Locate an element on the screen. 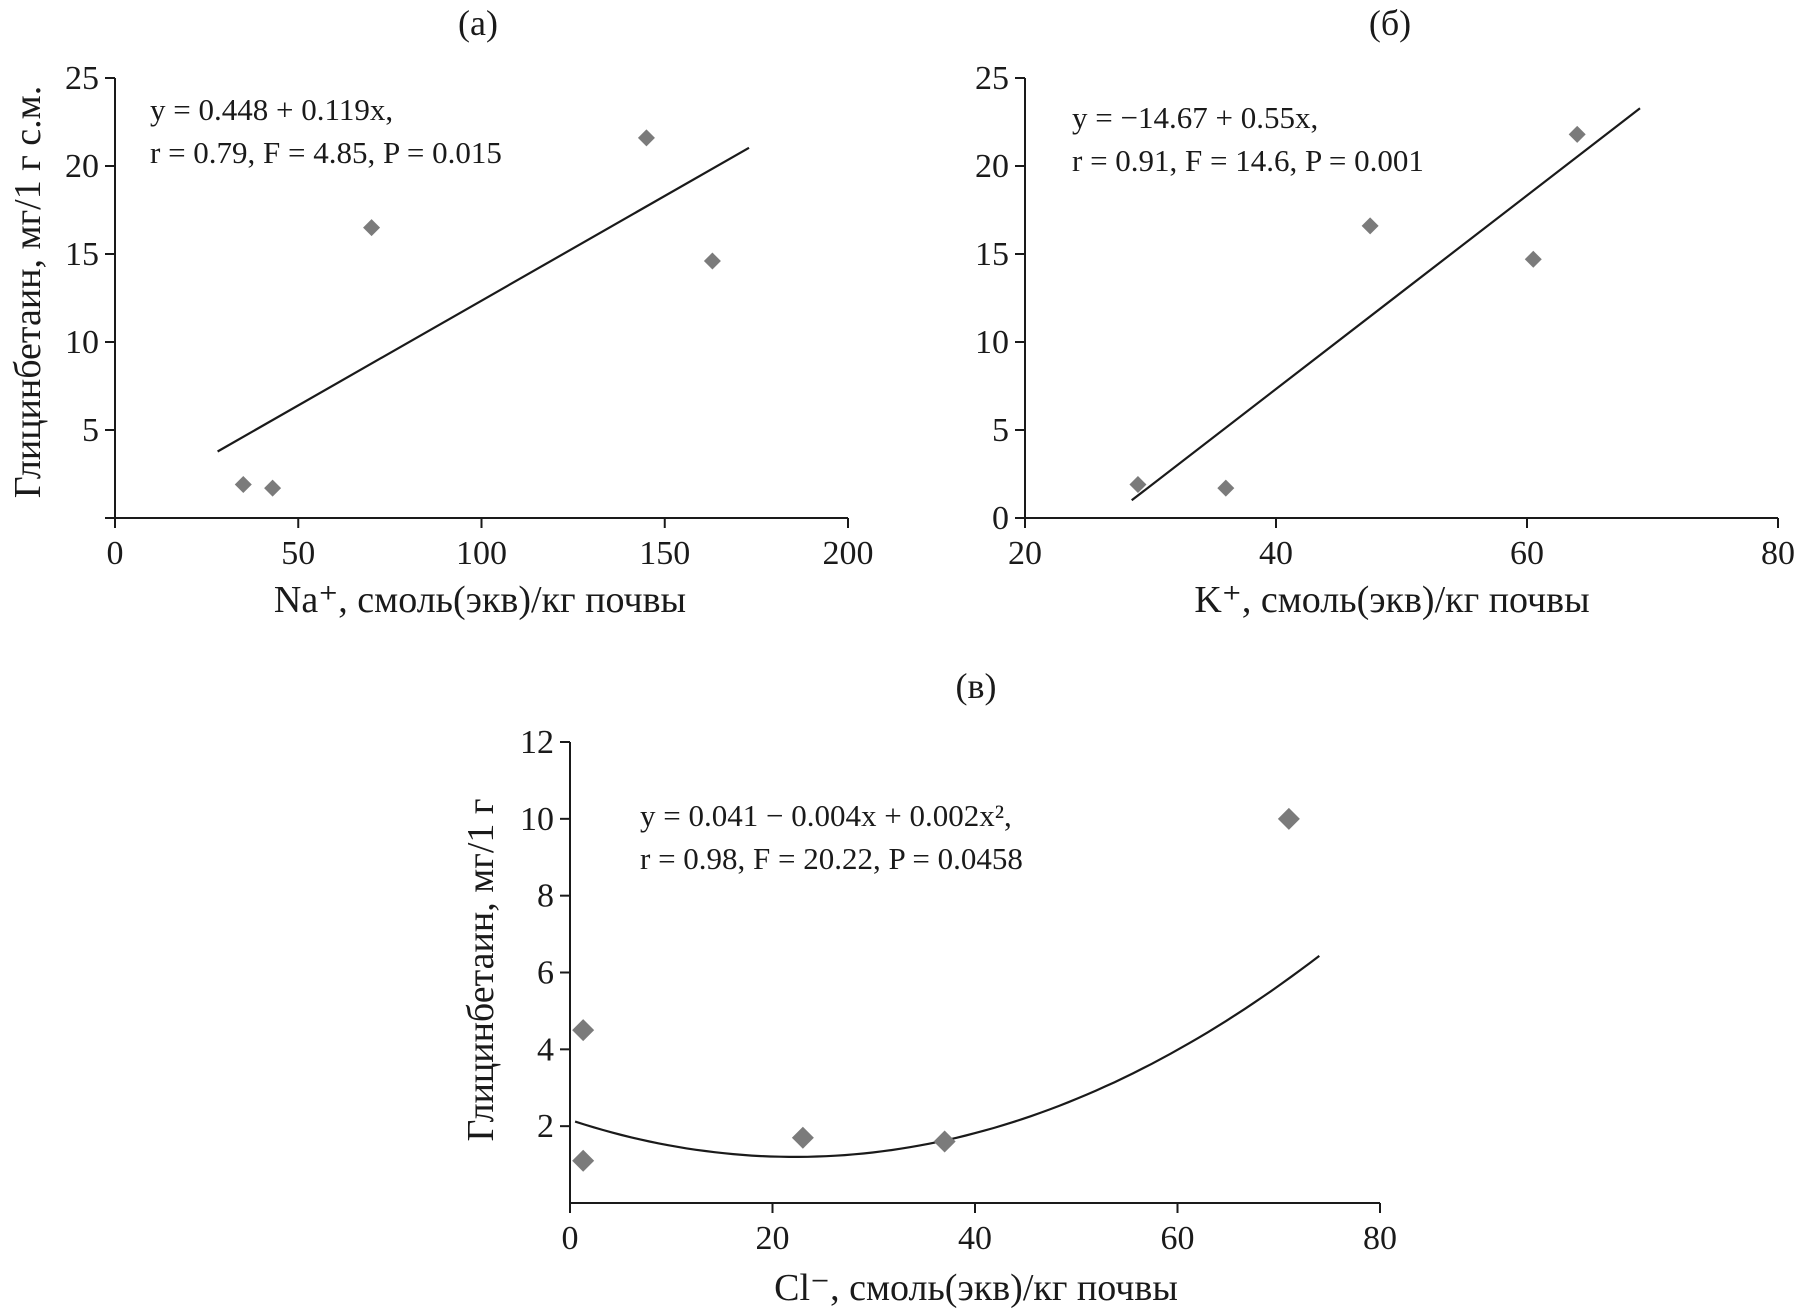 This screenshot has width=1797, height=1313. fit-line-a is located at coordinates (483, 299).